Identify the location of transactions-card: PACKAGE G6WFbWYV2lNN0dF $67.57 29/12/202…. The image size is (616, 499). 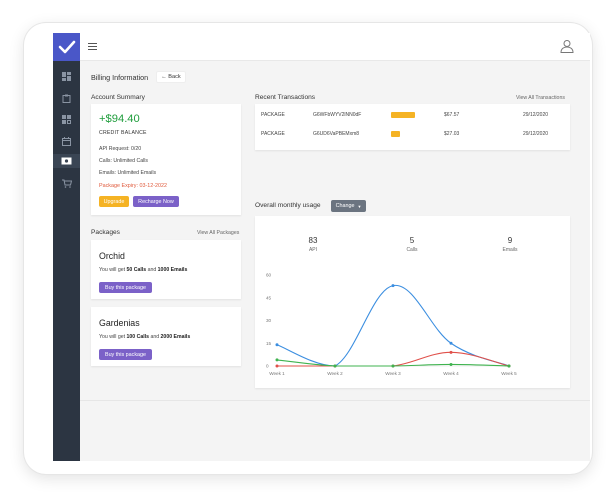
(412, 127).